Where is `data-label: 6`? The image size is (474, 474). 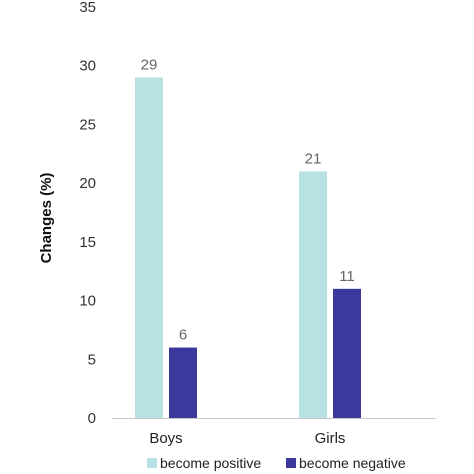
data-label: 6 is located at coordinates (183, 335).